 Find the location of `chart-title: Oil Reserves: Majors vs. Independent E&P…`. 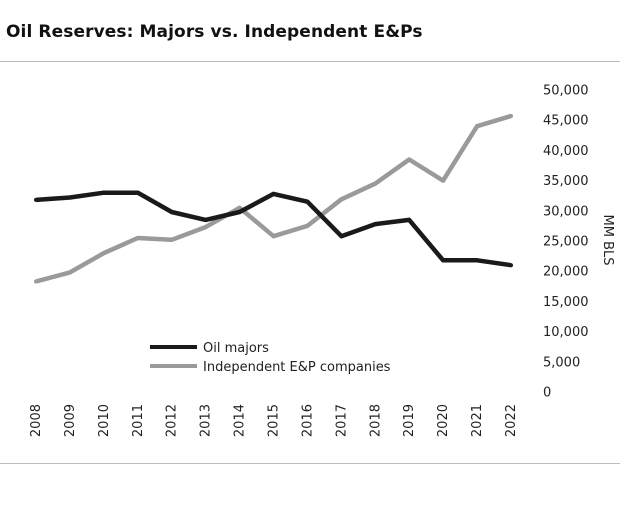

chart-title: Oil Reserves: Majors vs. Independent E&P… is located at coordinates (214, 32).